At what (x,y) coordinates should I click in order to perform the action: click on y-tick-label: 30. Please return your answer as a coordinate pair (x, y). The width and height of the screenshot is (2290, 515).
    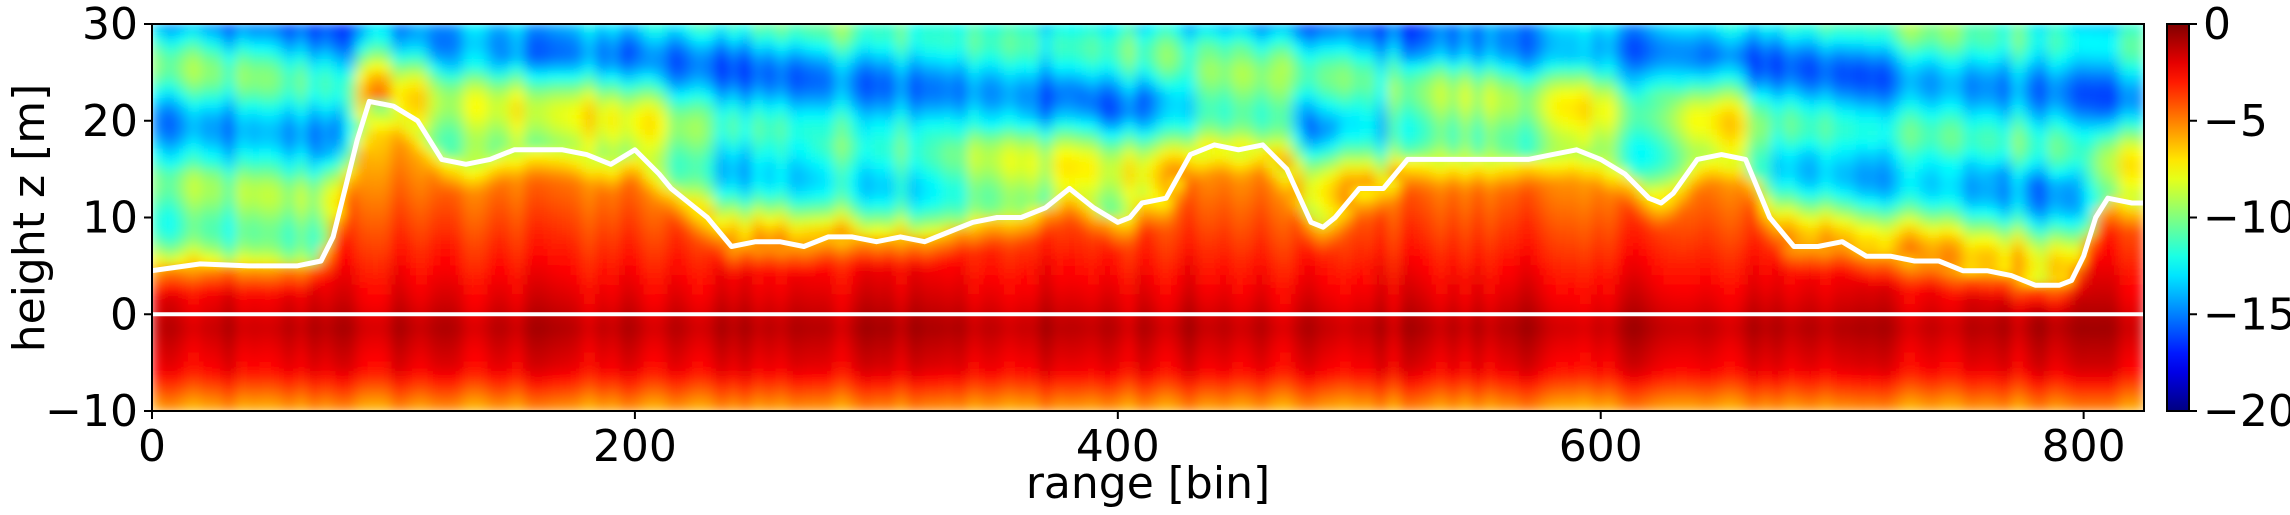
    Looking at the image, I should click on (110, 25).